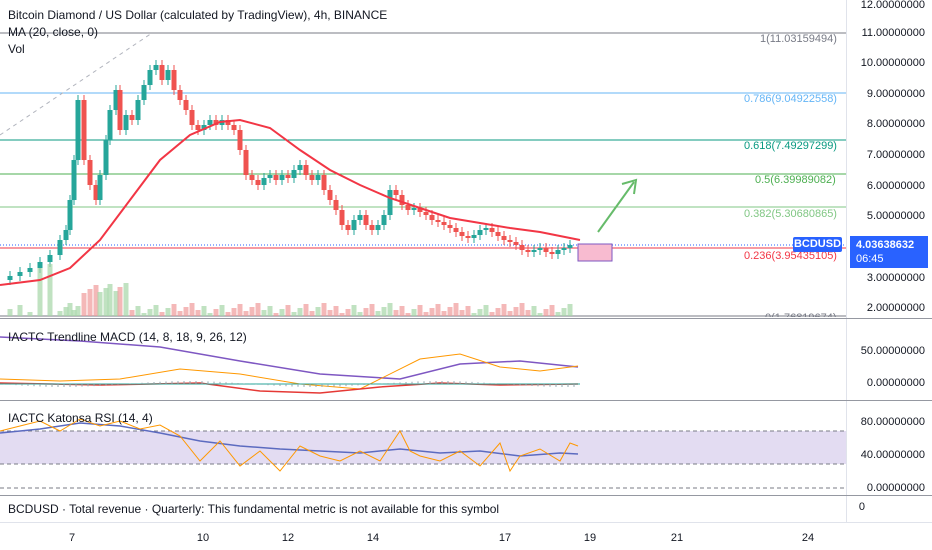 The width and height of the screenshot is (932, 550). I want to click on volume-legend: Vol, so click(16, 49).